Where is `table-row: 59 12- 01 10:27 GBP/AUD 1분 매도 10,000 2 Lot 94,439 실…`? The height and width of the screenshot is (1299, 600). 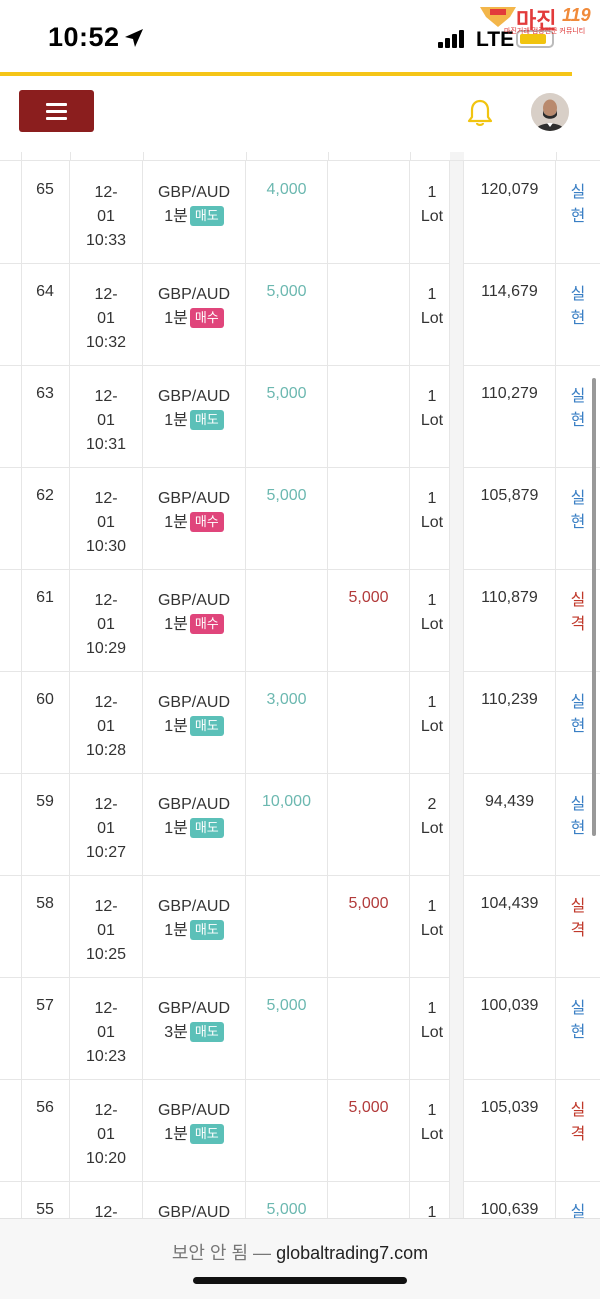 table-row: 59 12- 01 10:27 GBP/AUD 1분 매도 10,000 2 Lot 94,439 실… is located at coordinates (300, 824).